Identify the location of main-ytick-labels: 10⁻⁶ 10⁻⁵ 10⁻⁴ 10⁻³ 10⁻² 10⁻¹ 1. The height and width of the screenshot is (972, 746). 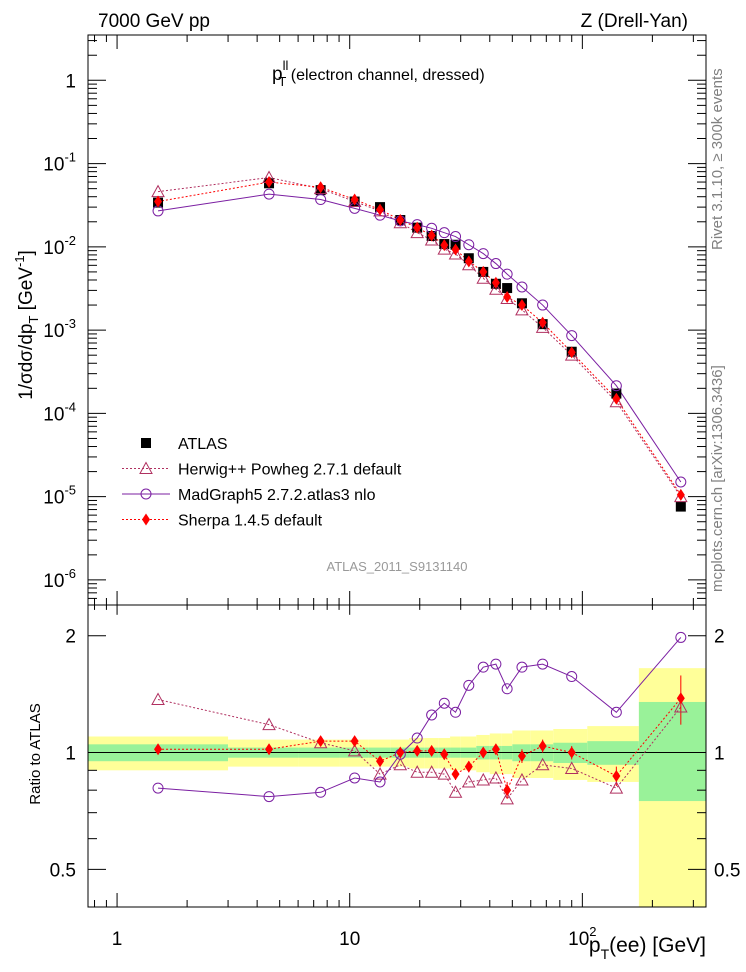
(59, 331).